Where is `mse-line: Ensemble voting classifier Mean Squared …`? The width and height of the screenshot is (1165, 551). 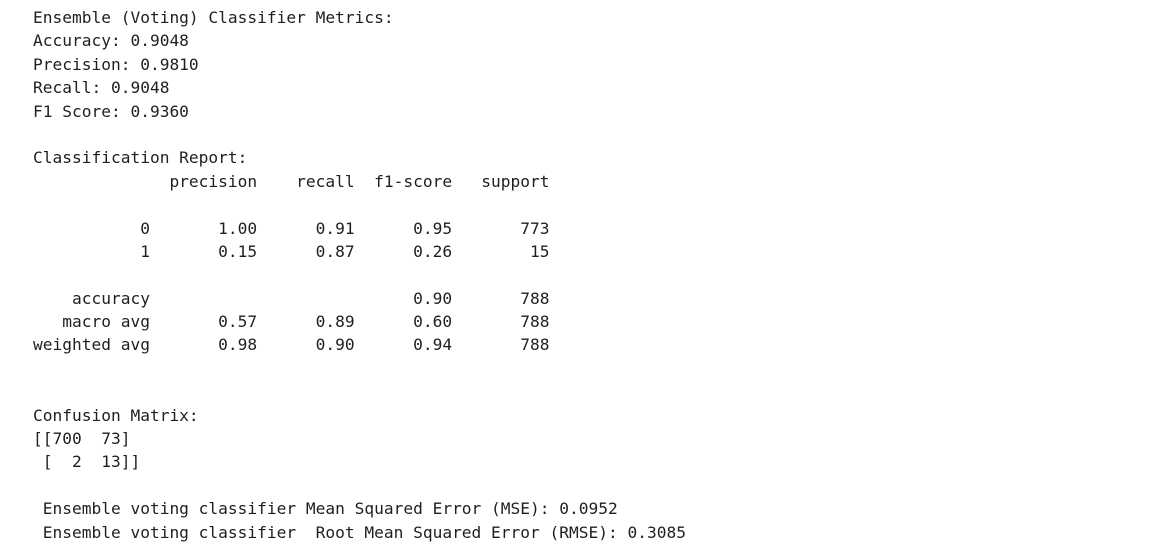 mse-line: Ensemble voting classifier Mean Squared … is located at coordinates (325, 509).